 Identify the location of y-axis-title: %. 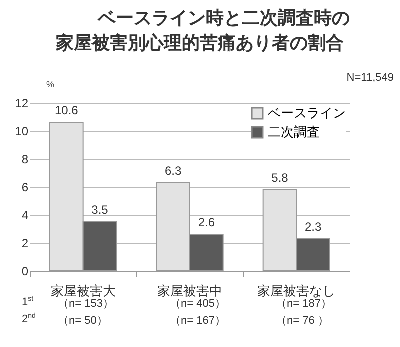
(50, 85).